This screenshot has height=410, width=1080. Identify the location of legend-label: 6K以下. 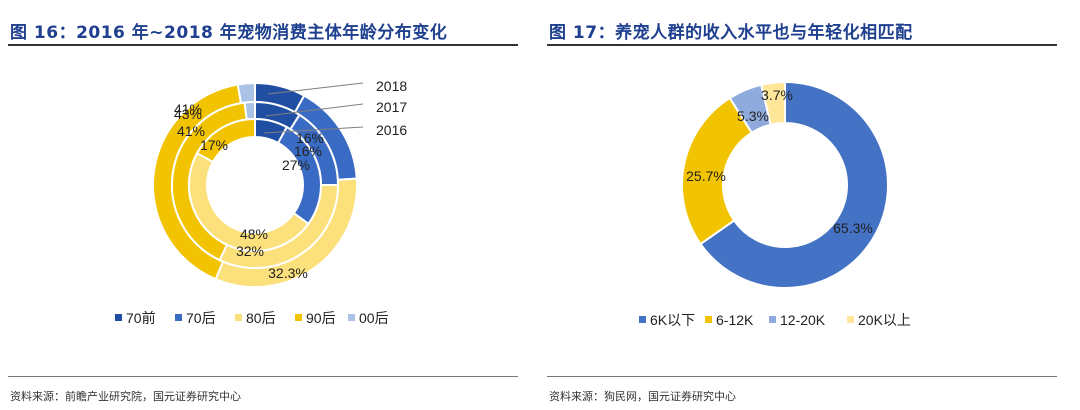
(672, 320).